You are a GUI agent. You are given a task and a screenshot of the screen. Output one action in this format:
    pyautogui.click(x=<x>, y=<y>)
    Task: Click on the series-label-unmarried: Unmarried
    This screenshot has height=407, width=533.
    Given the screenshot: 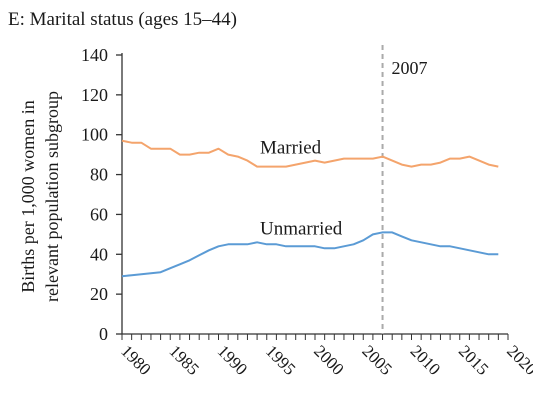 What is the action you would take?
    pyautogui.click(x=301, y=228)
    